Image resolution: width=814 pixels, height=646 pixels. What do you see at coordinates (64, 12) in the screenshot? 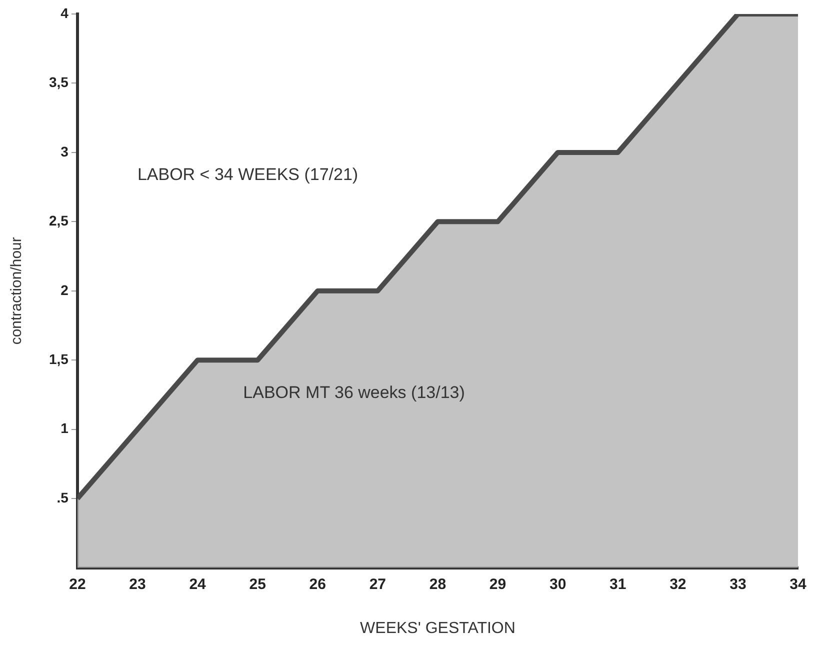
I see `y-tick-label: 4` at bounding box center [64, 12].